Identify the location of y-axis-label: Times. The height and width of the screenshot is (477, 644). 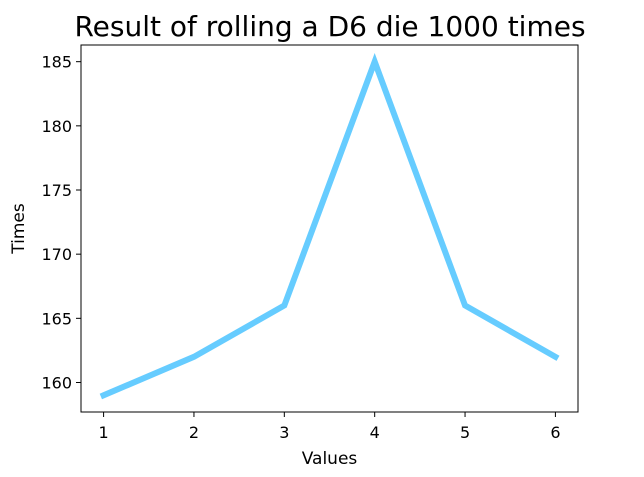
(19, 229).